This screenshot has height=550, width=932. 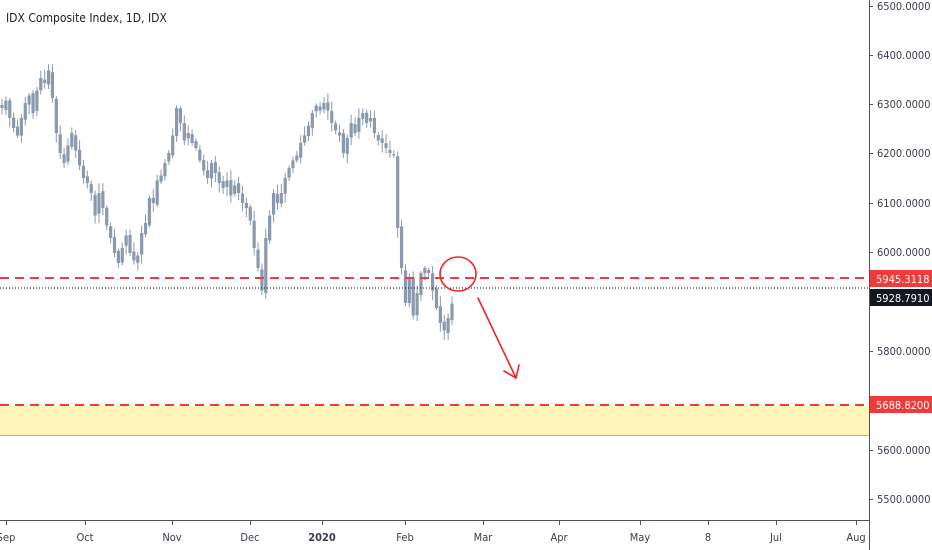 What do you see at coordinates (904, 203) in the screenshot?
I see `y-tick-label: 6100.0000` at bounding box center [904, 203].